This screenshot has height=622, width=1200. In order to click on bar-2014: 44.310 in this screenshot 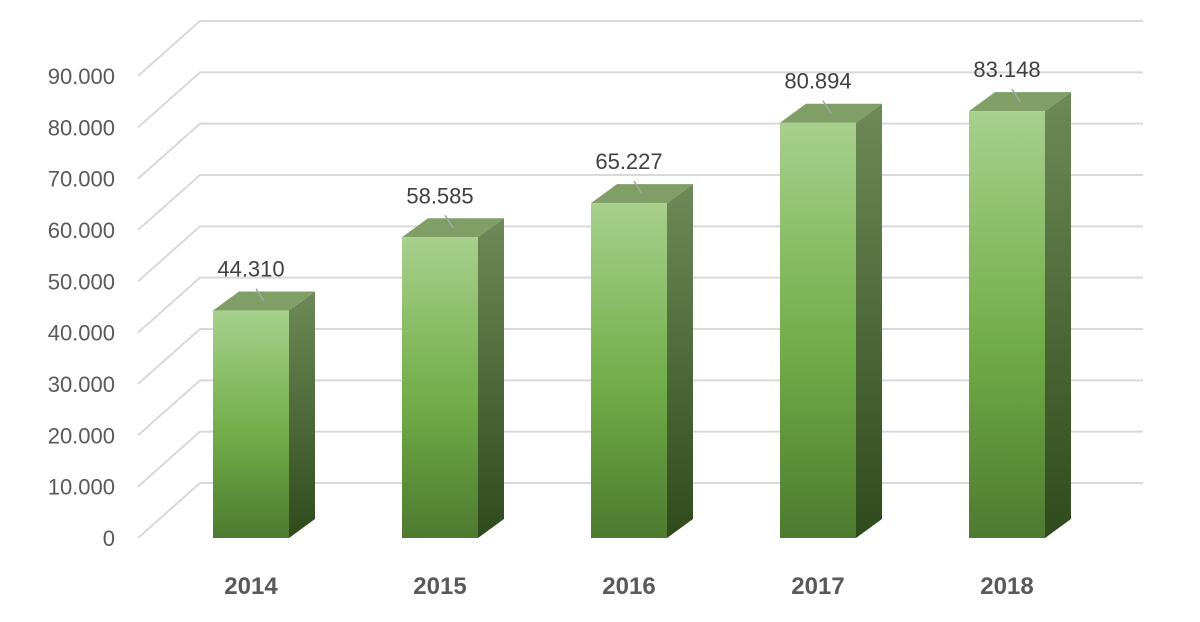, I will do `click(264, 397)`.